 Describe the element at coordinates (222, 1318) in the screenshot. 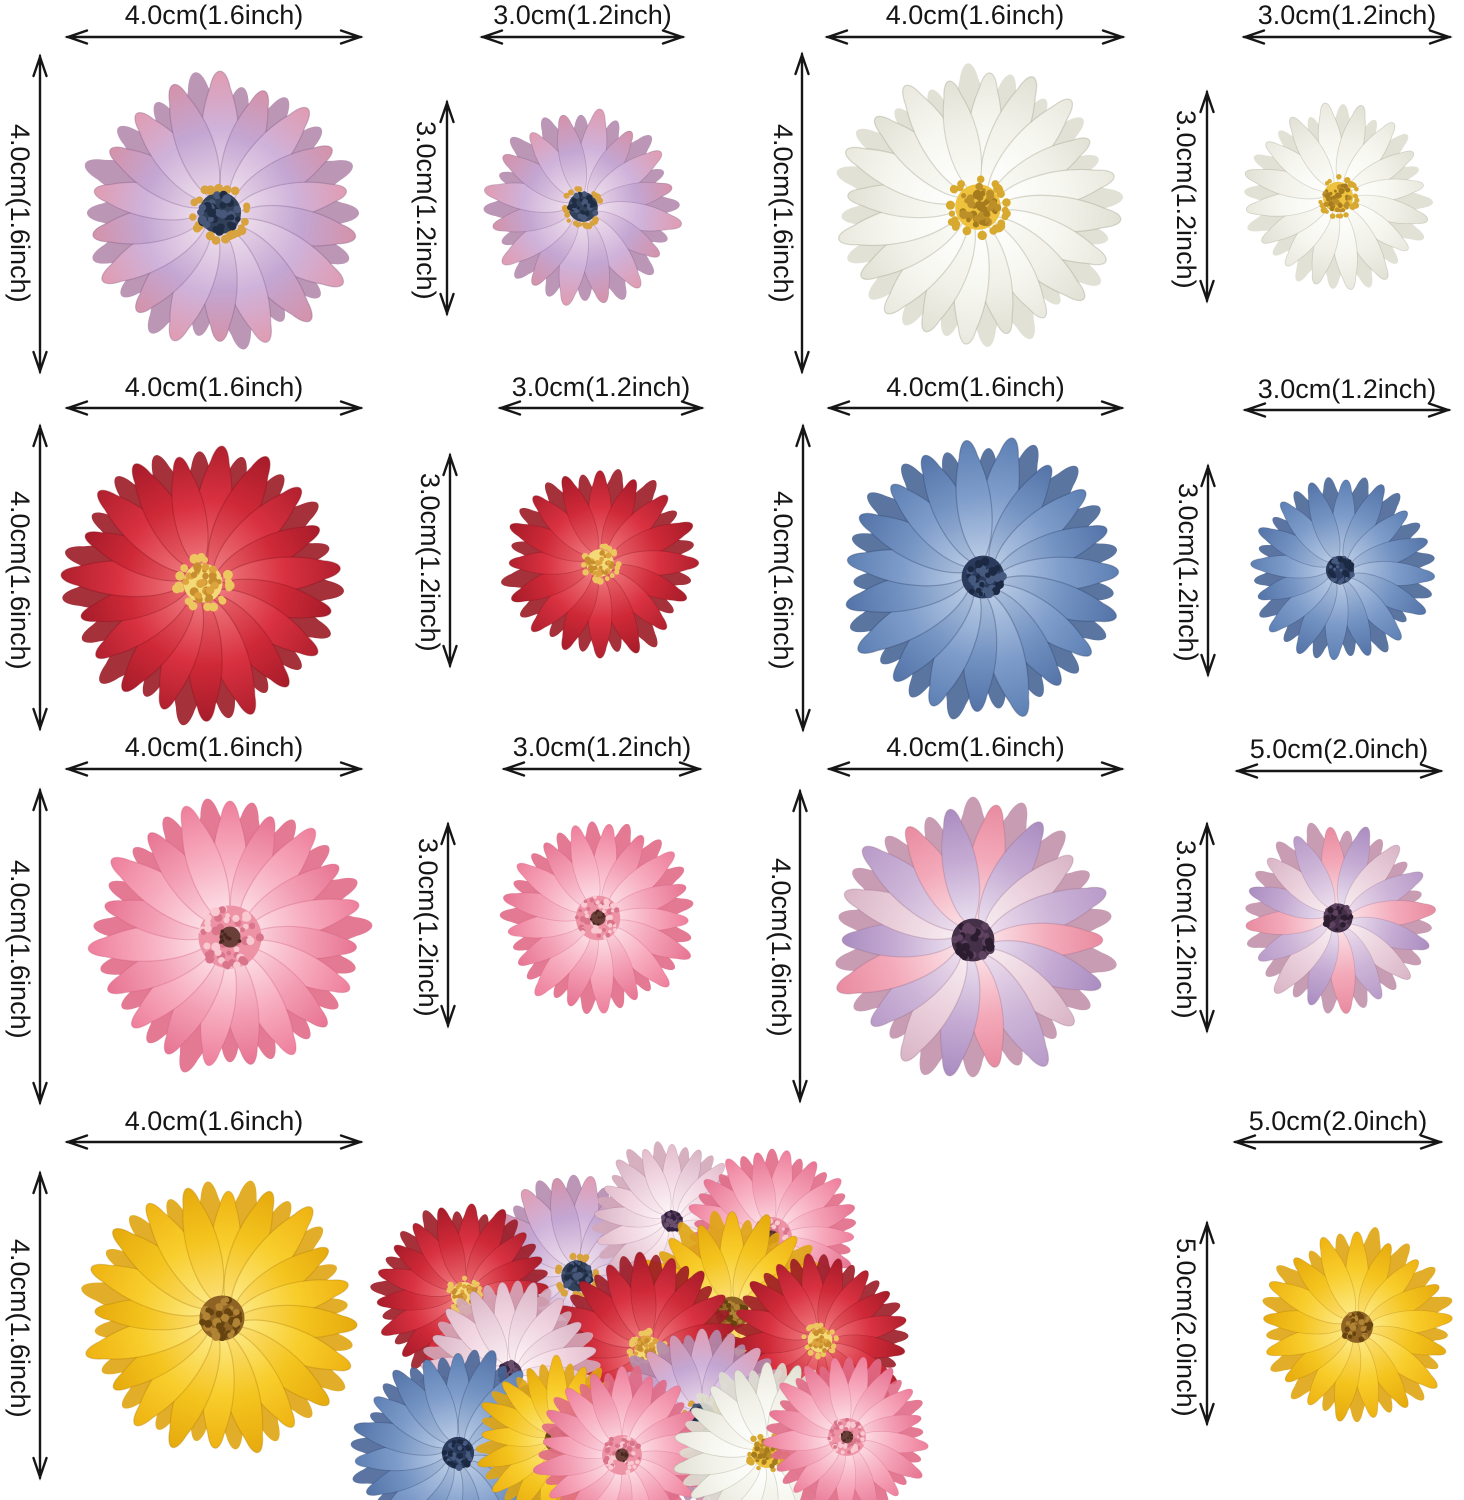

I see `daisy-yellow-4cm` at that location.